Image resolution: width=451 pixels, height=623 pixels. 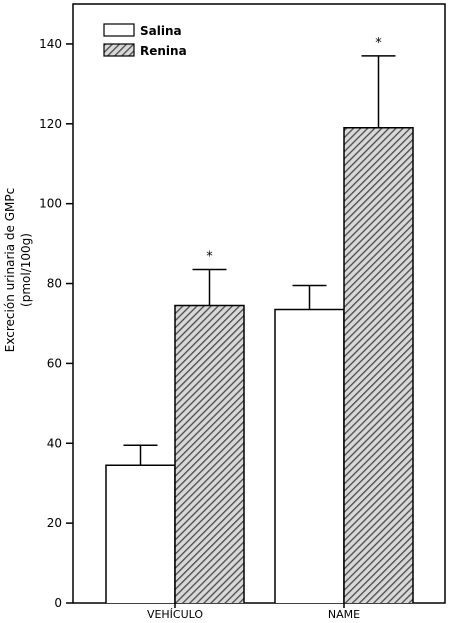 What do you see at coordinates (50, 204) in the screenshot?
I see `y-tick-label: 100` at bounding box center [50, 204].